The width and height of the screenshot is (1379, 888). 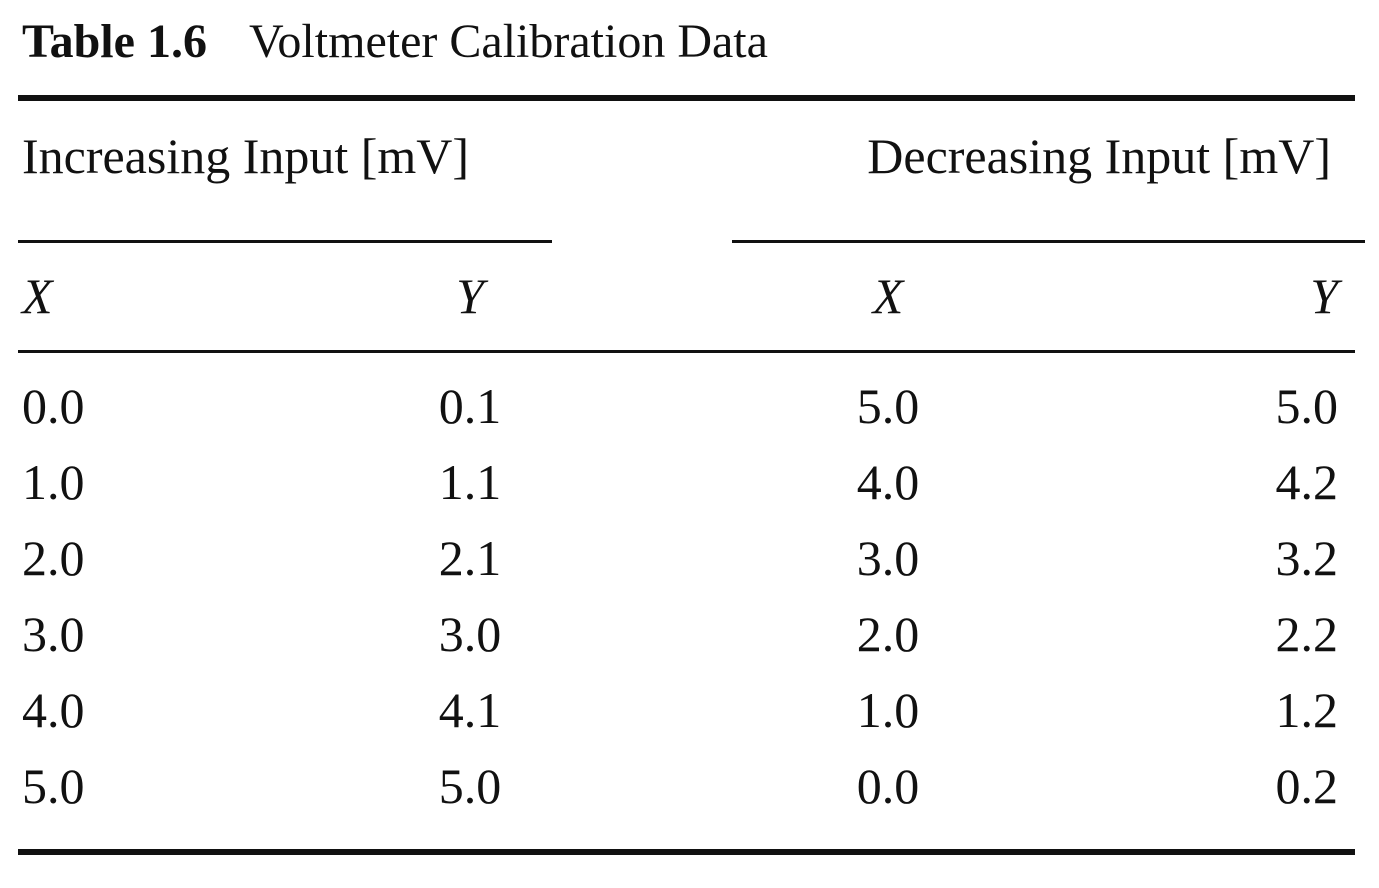 I want to click on header-rule, so click(x=686, y=351).